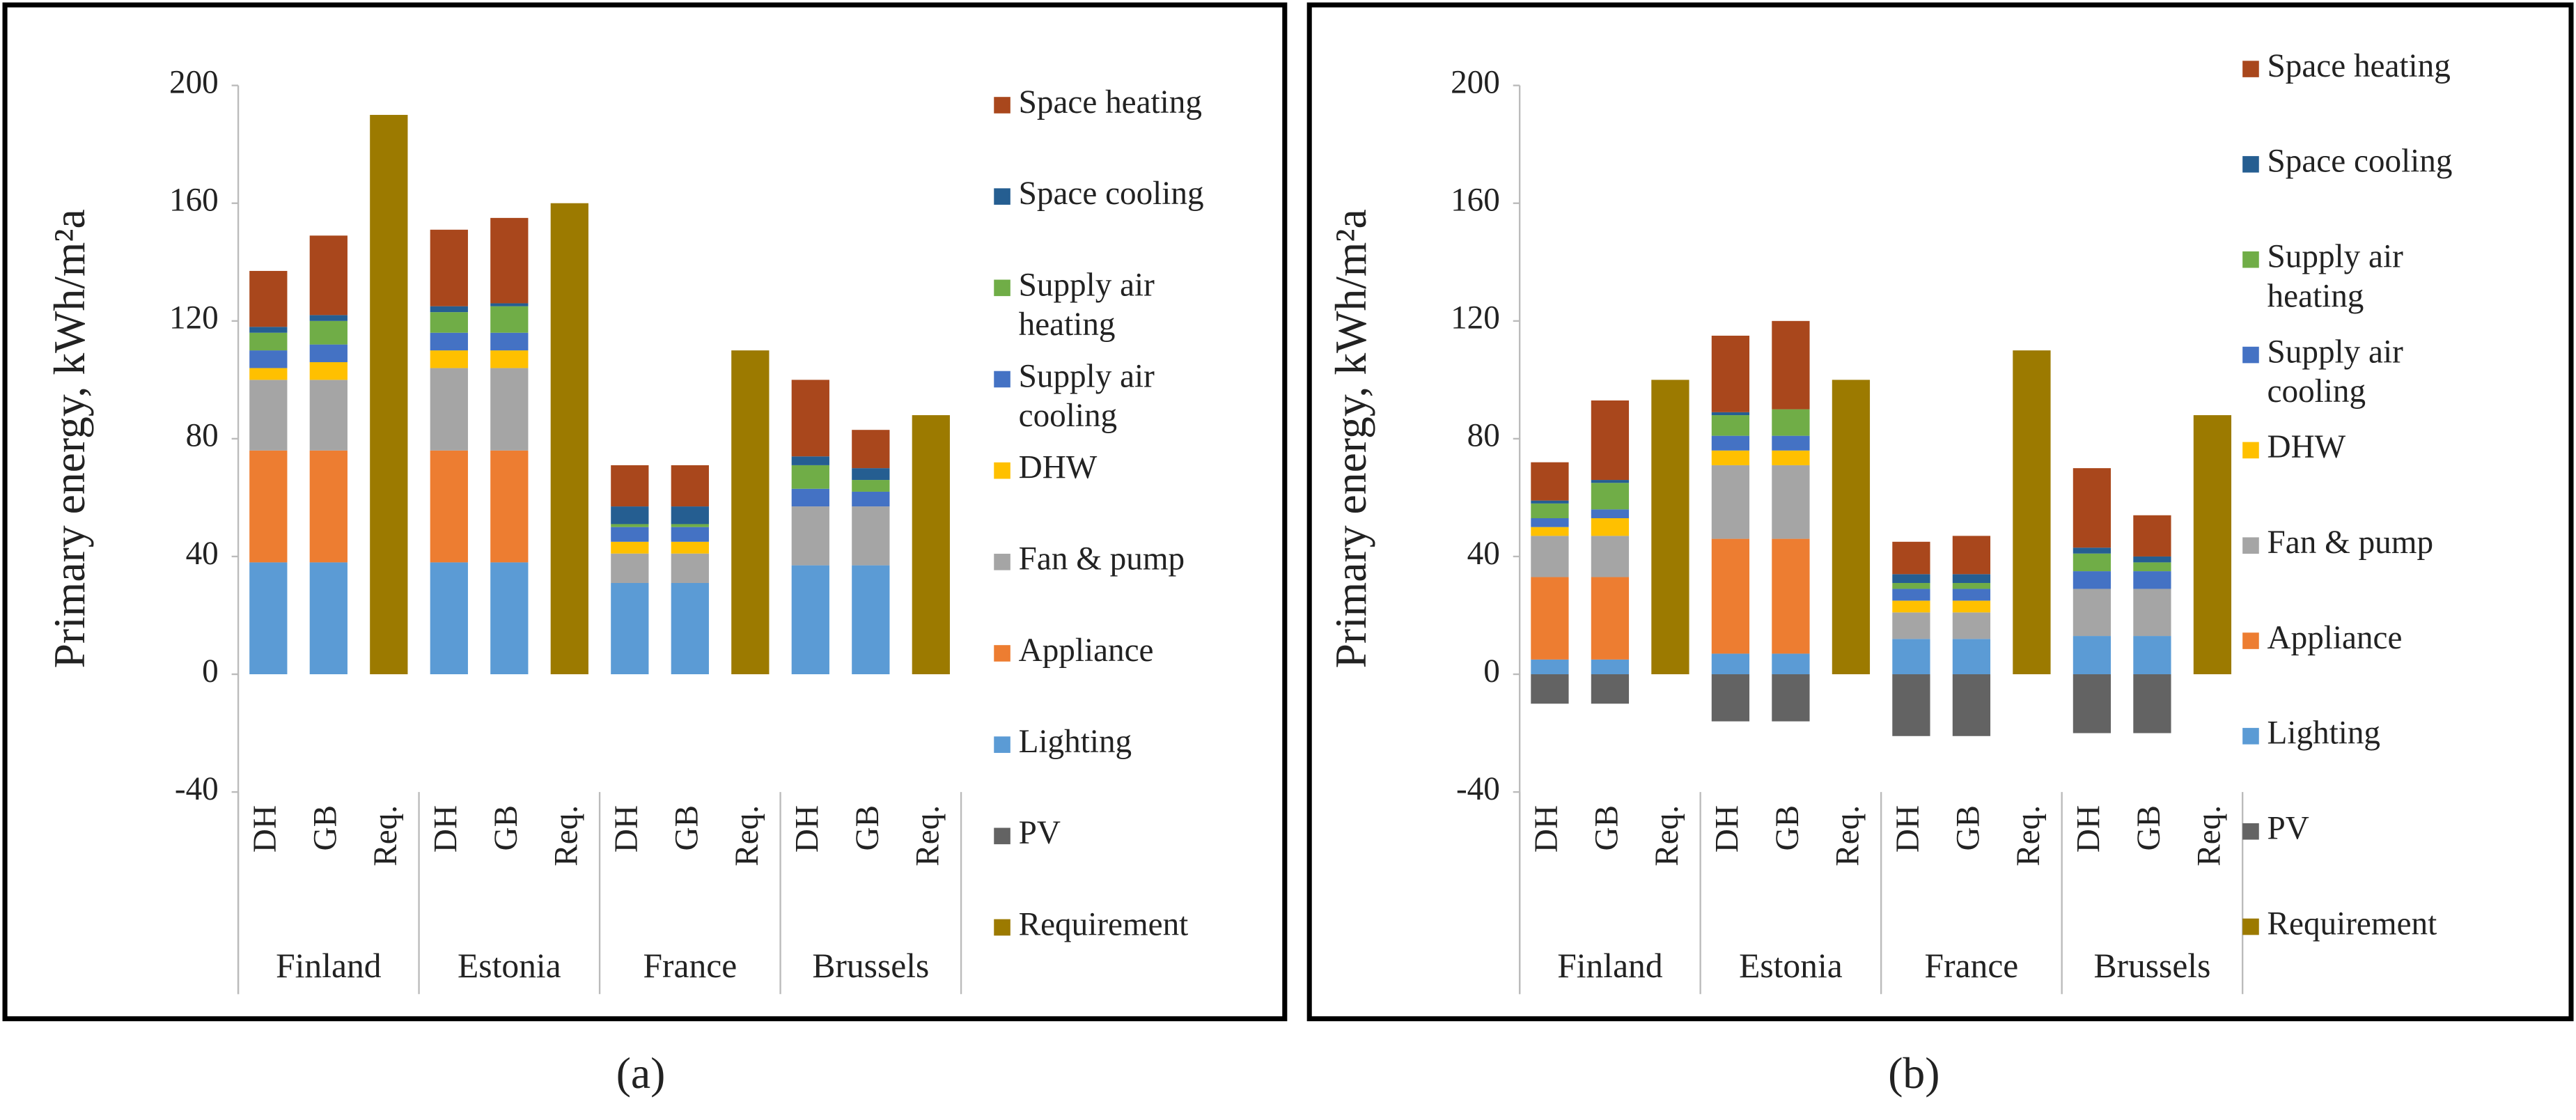 This screenshot has width=2576, height=1120. I want to click on legend-label: PV, so click(1040, 833).